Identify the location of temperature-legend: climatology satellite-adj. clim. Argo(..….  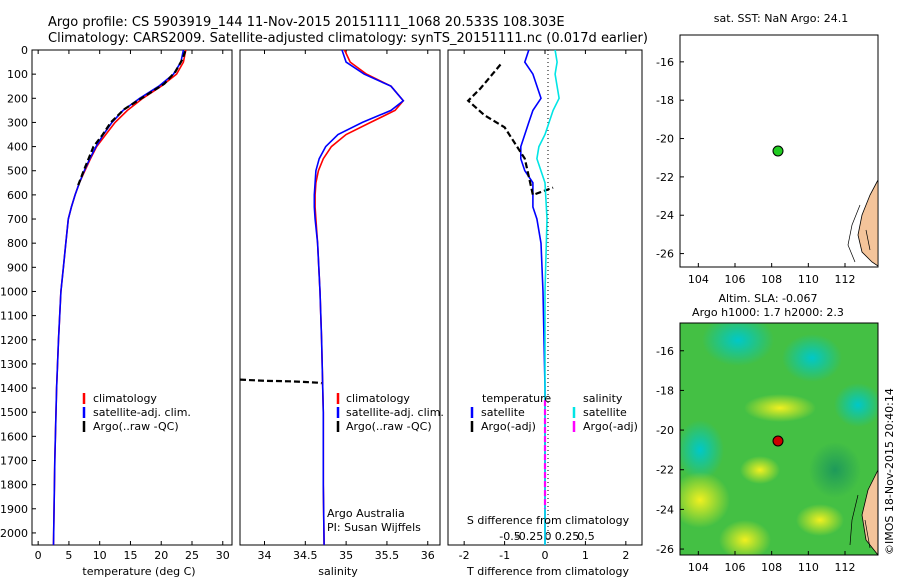
(136, 412).